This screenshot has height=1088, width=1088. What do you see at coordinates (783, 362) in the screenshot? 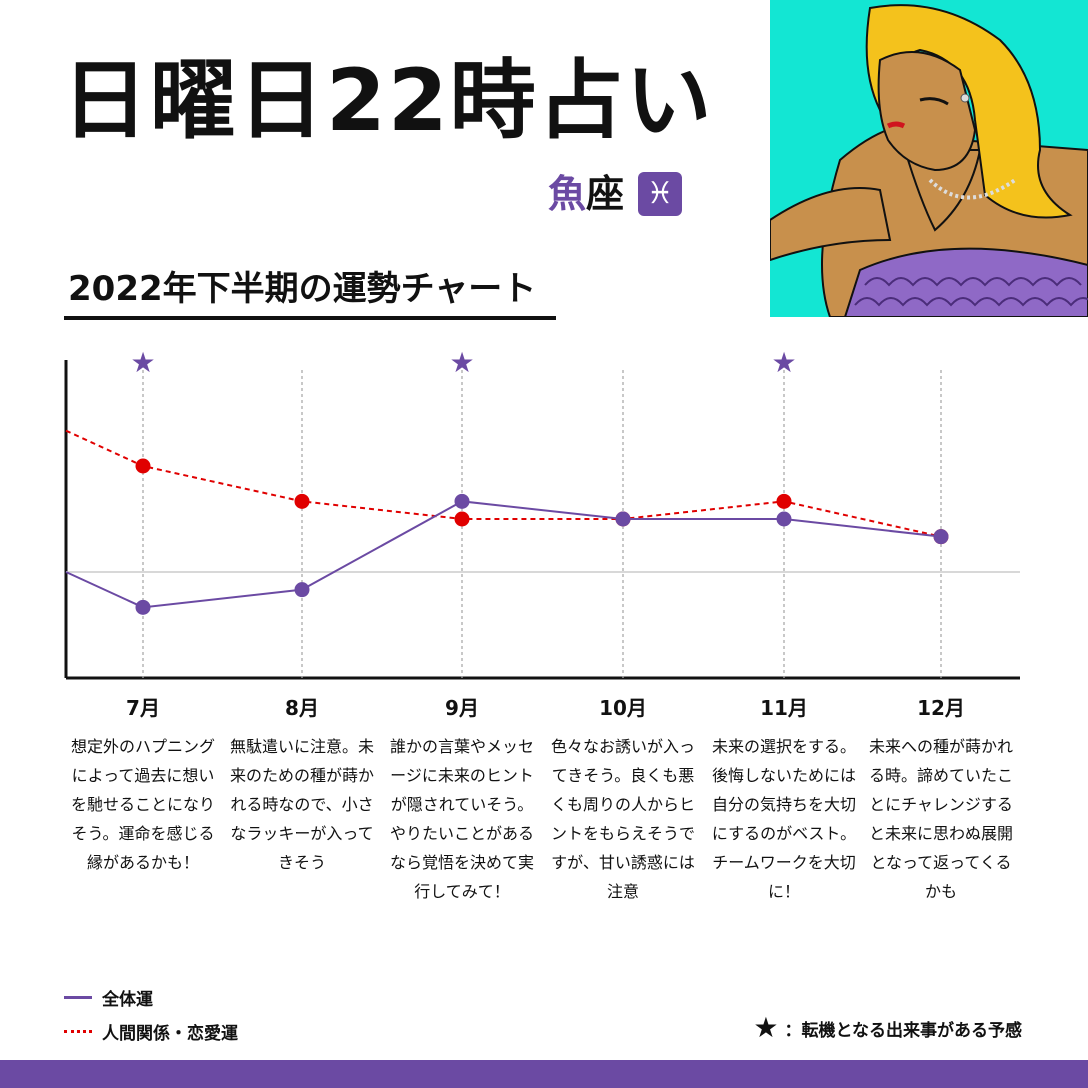
I see `star-marker-5: ★` at bounding box center [783, 362].